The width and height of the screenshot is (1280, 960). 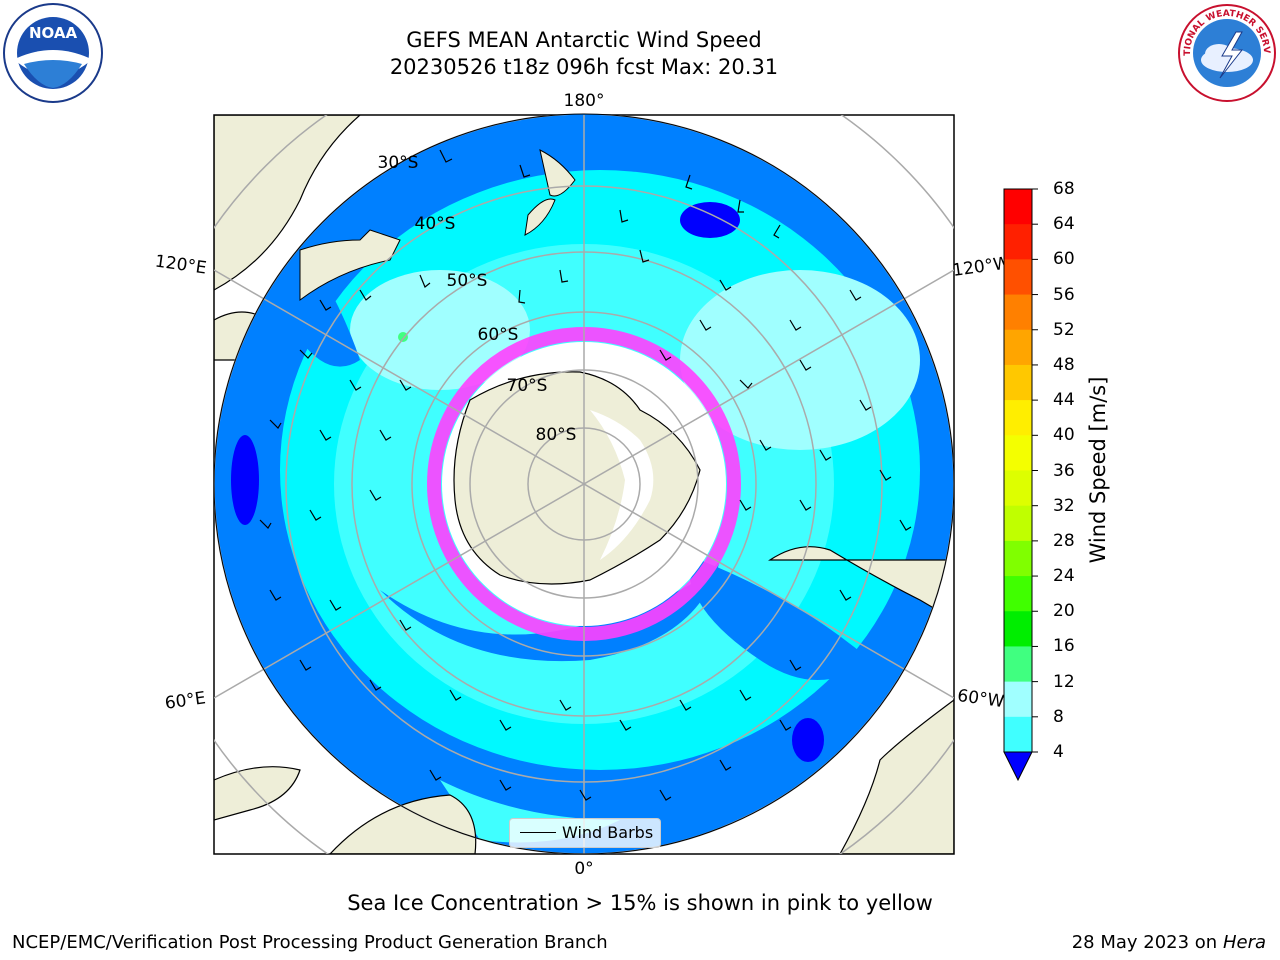 I want to click on colorbar-tick-label: 4, so click(x=1058, y=752).